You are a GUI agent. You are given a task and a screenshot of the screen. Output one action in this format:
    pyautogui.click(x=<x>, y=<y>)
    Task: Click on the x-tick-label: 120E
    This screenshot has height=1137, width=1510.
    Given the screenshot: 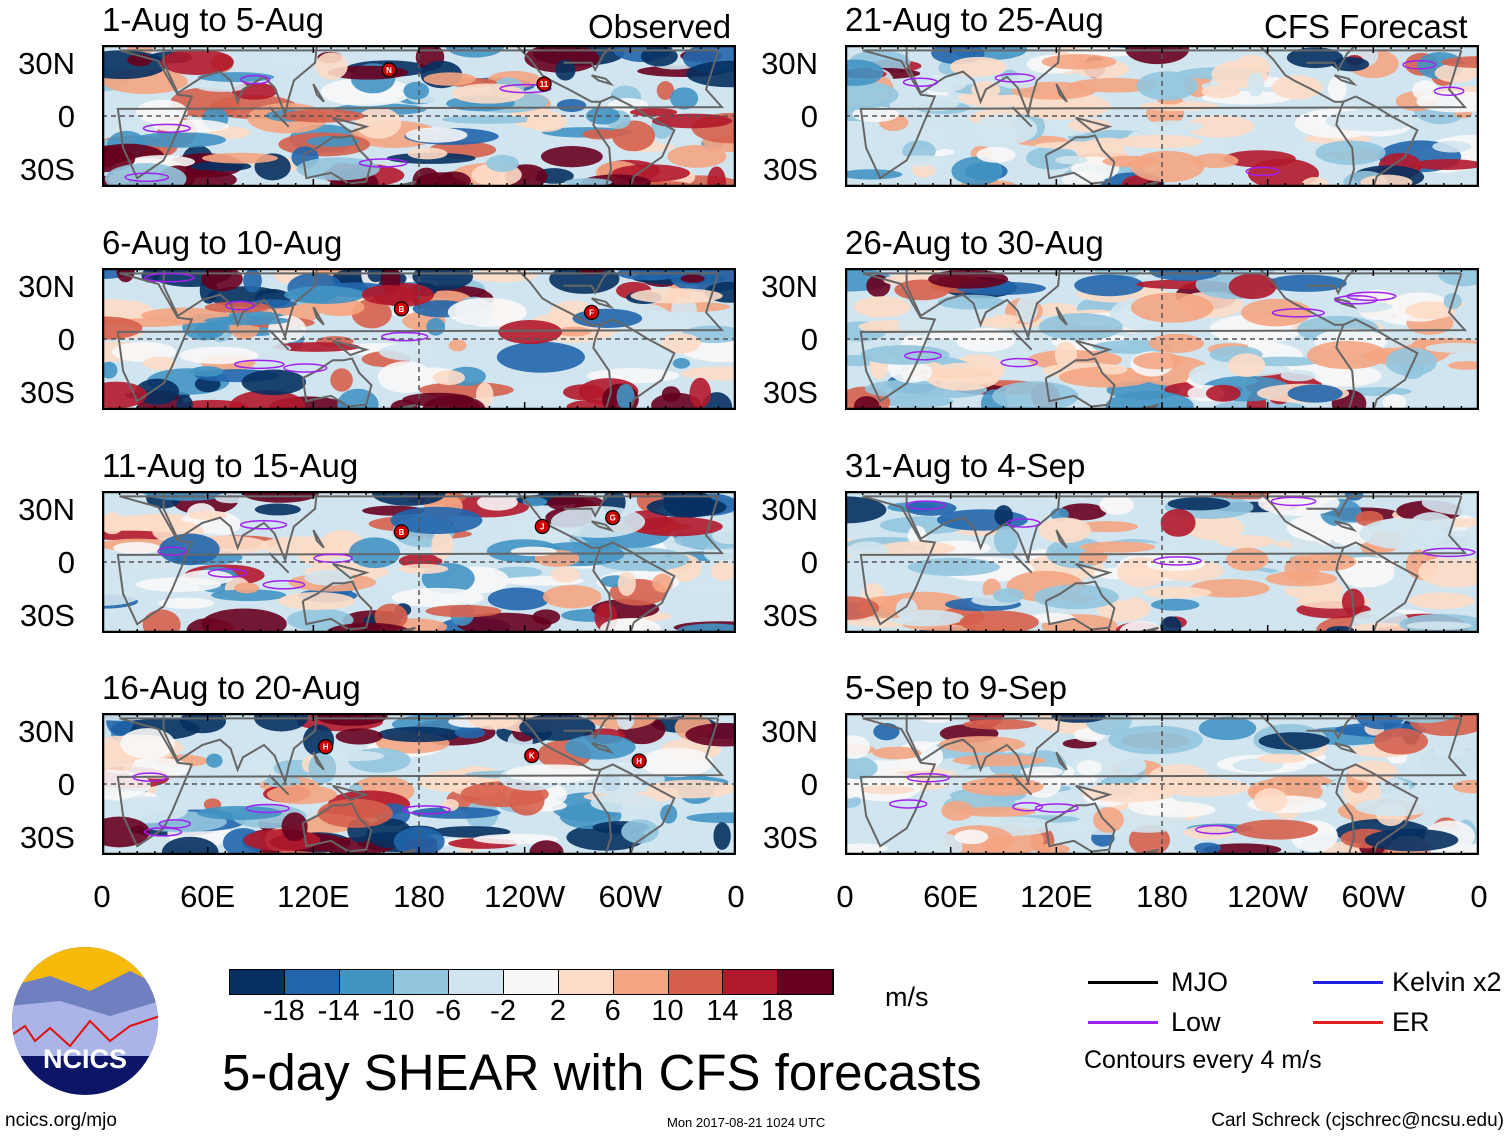 What is the action you would take?
    pyautogui.click(x=313, y=896)
    